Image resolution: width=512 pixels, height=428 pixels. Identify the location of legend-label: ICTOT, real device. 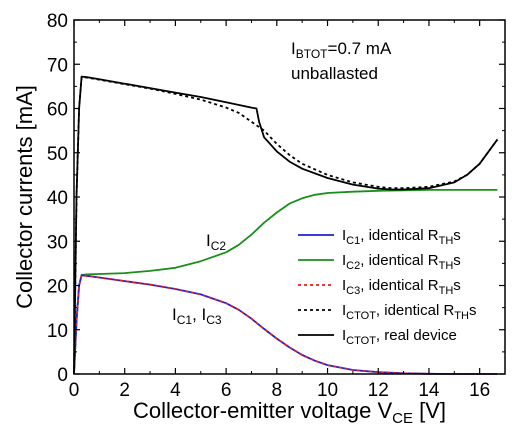
(399, 337).